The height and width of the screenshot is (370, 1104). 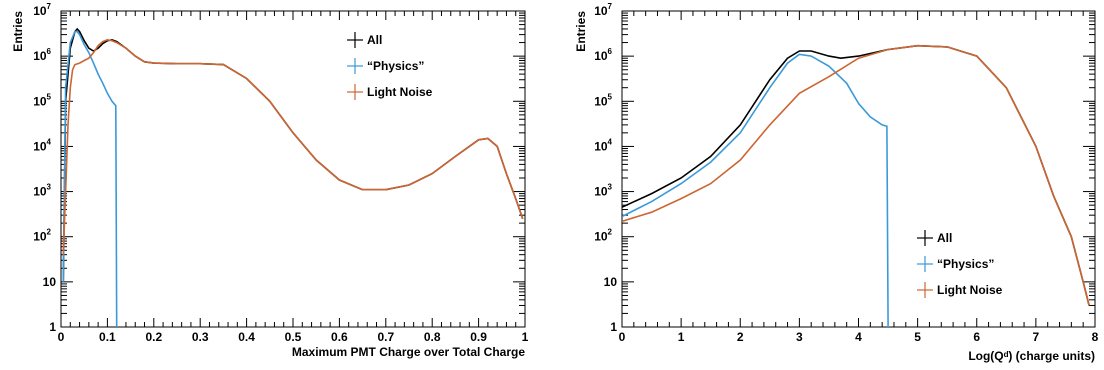 I want to click on x-tick-label: 0.6, so click(x=339, y=337).